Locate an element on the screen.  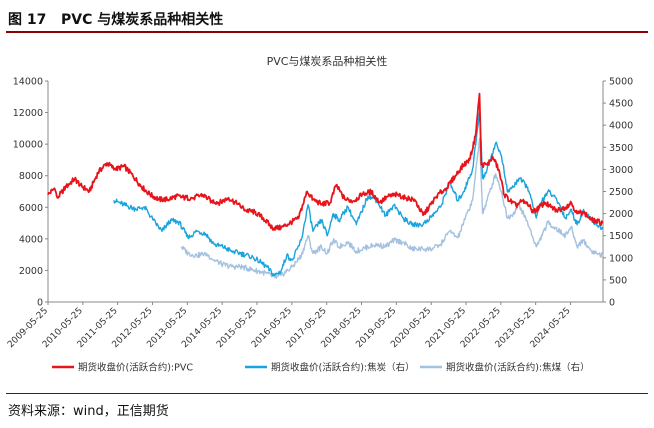
y-right-tick-label: 0 is located at coordinates (612, 303).